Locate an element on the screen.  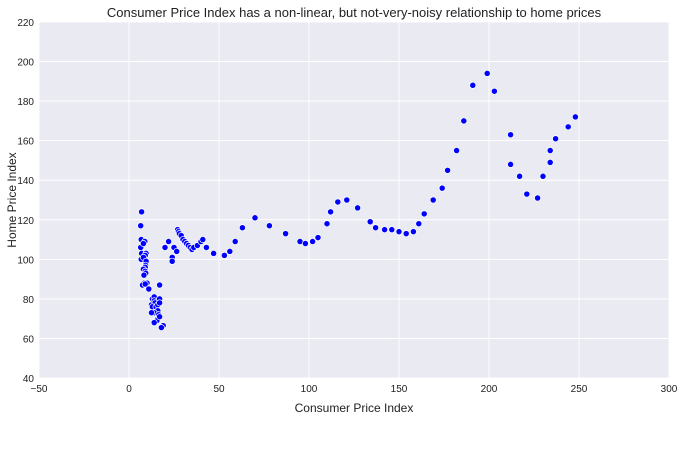
x-tick-label: −50 is located at coordinates (39, 389).